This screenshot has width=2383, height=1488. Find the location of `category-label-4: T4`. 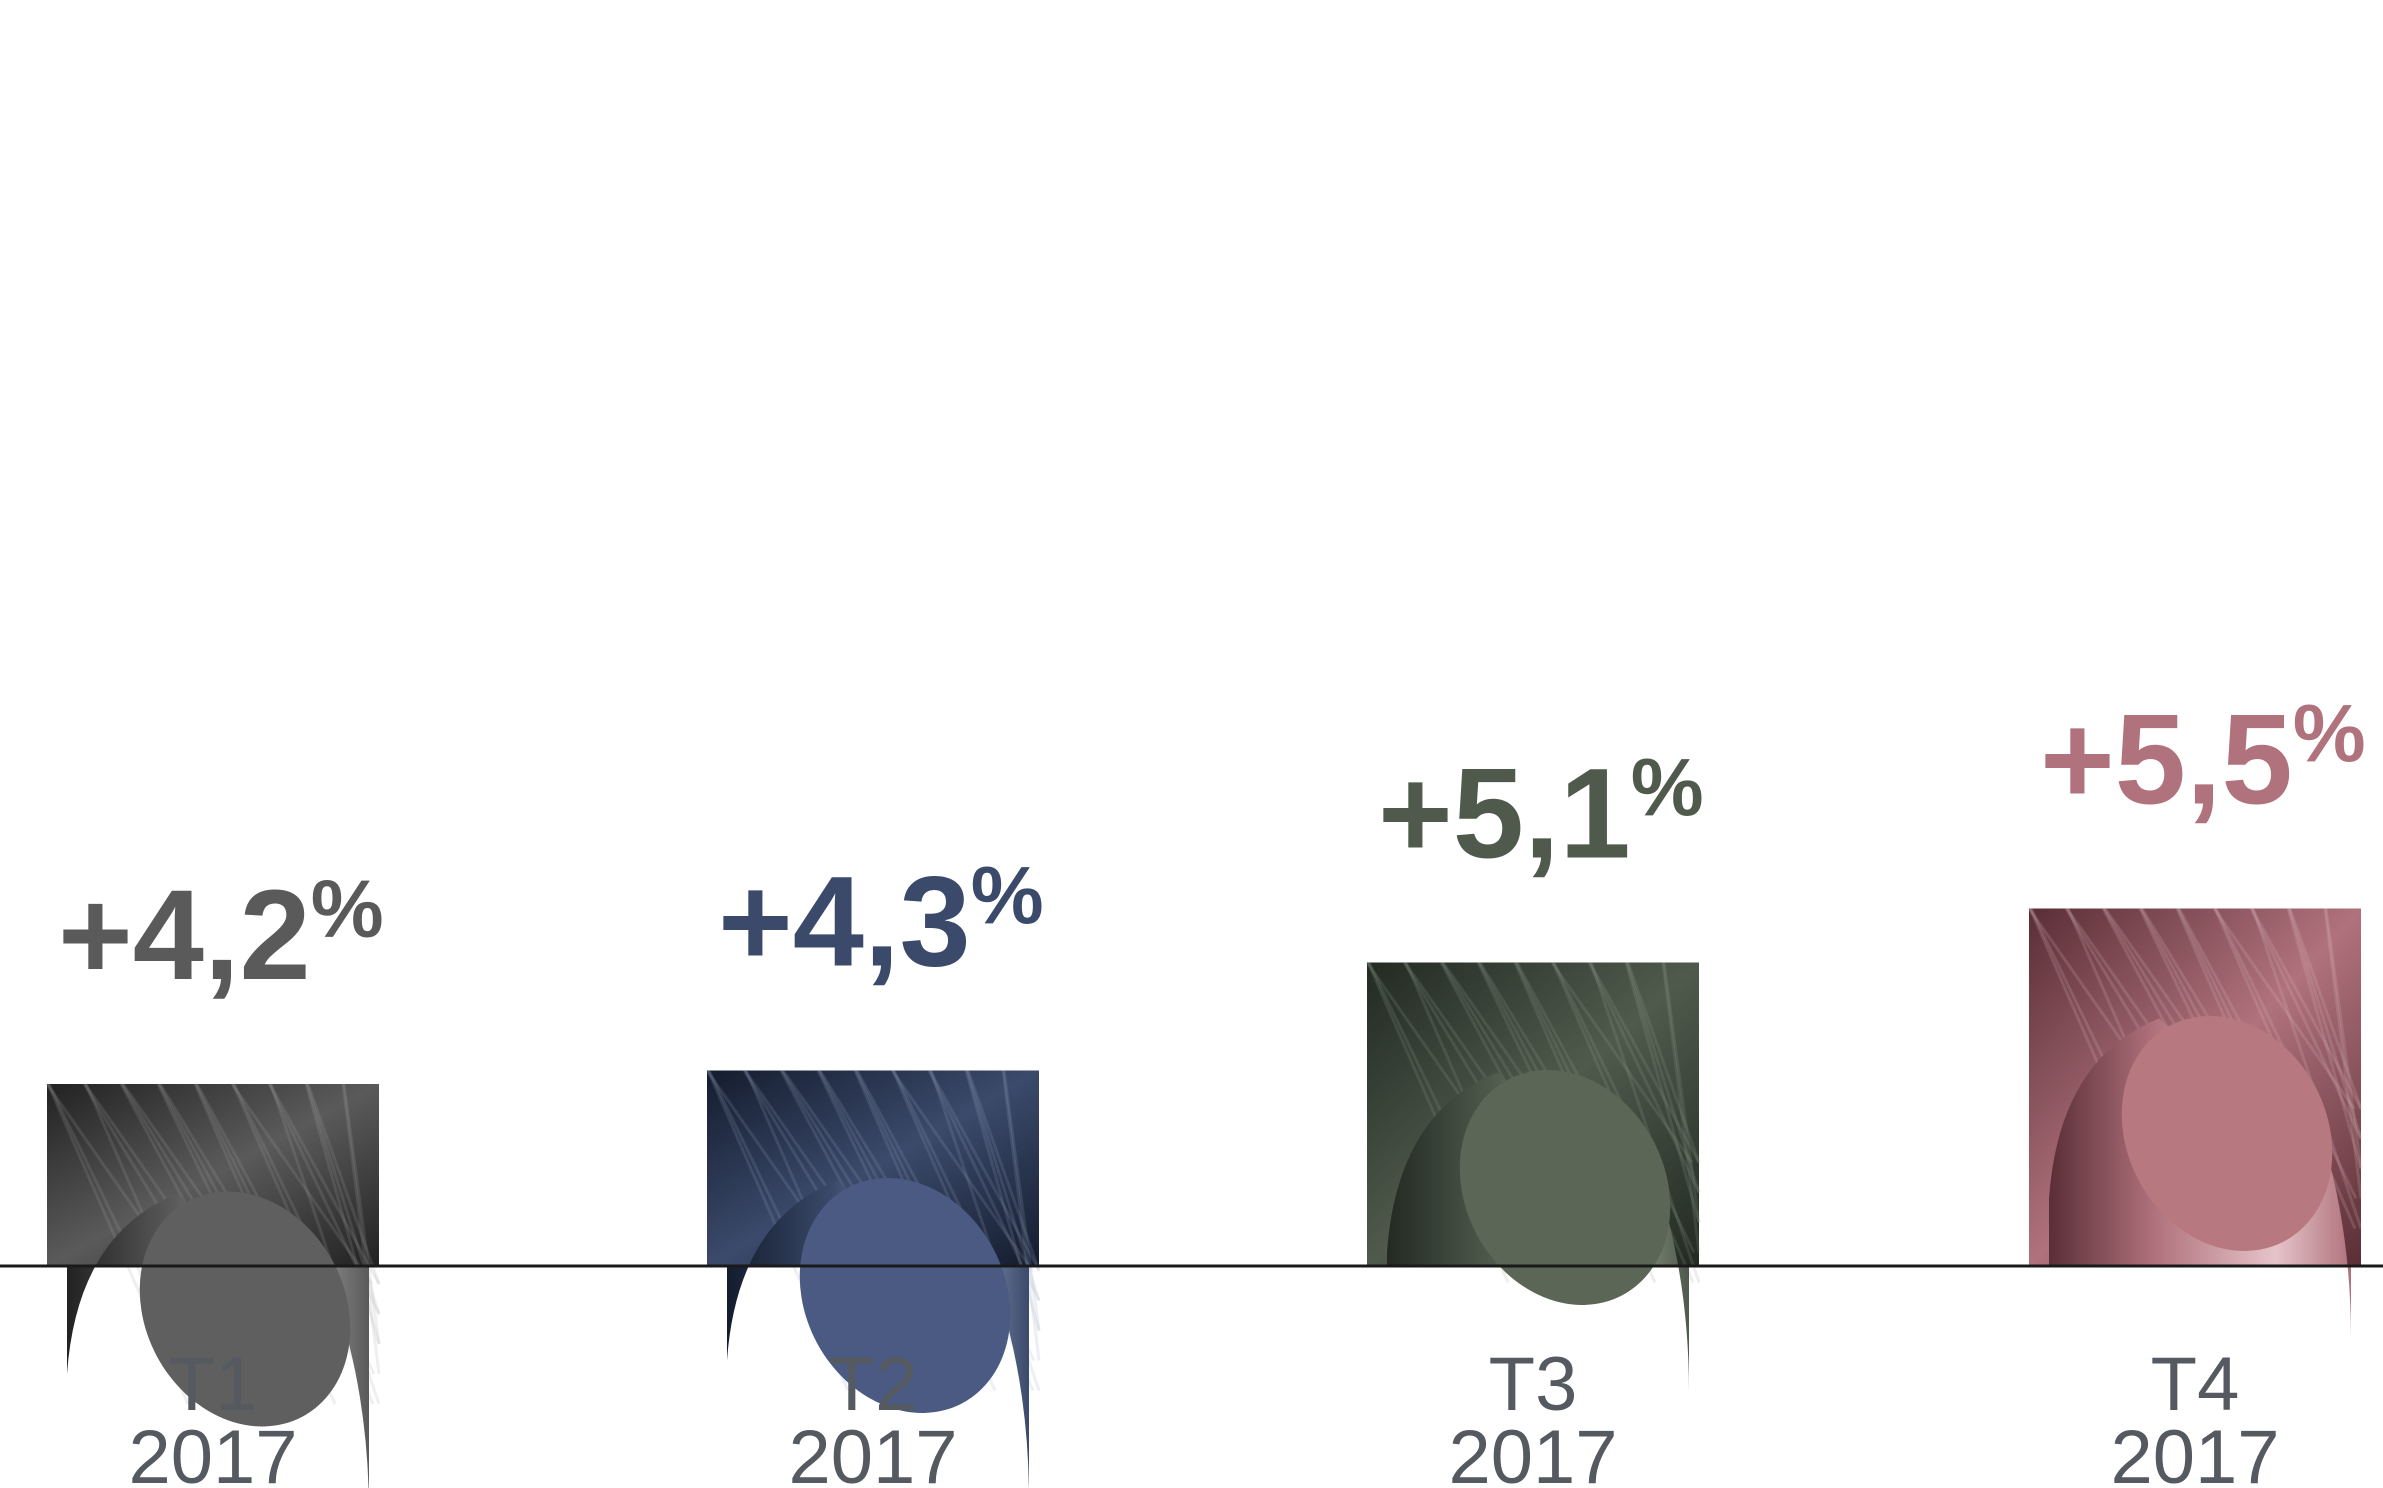

category-label-4: T4 is located at coordinates (2195, 1384).